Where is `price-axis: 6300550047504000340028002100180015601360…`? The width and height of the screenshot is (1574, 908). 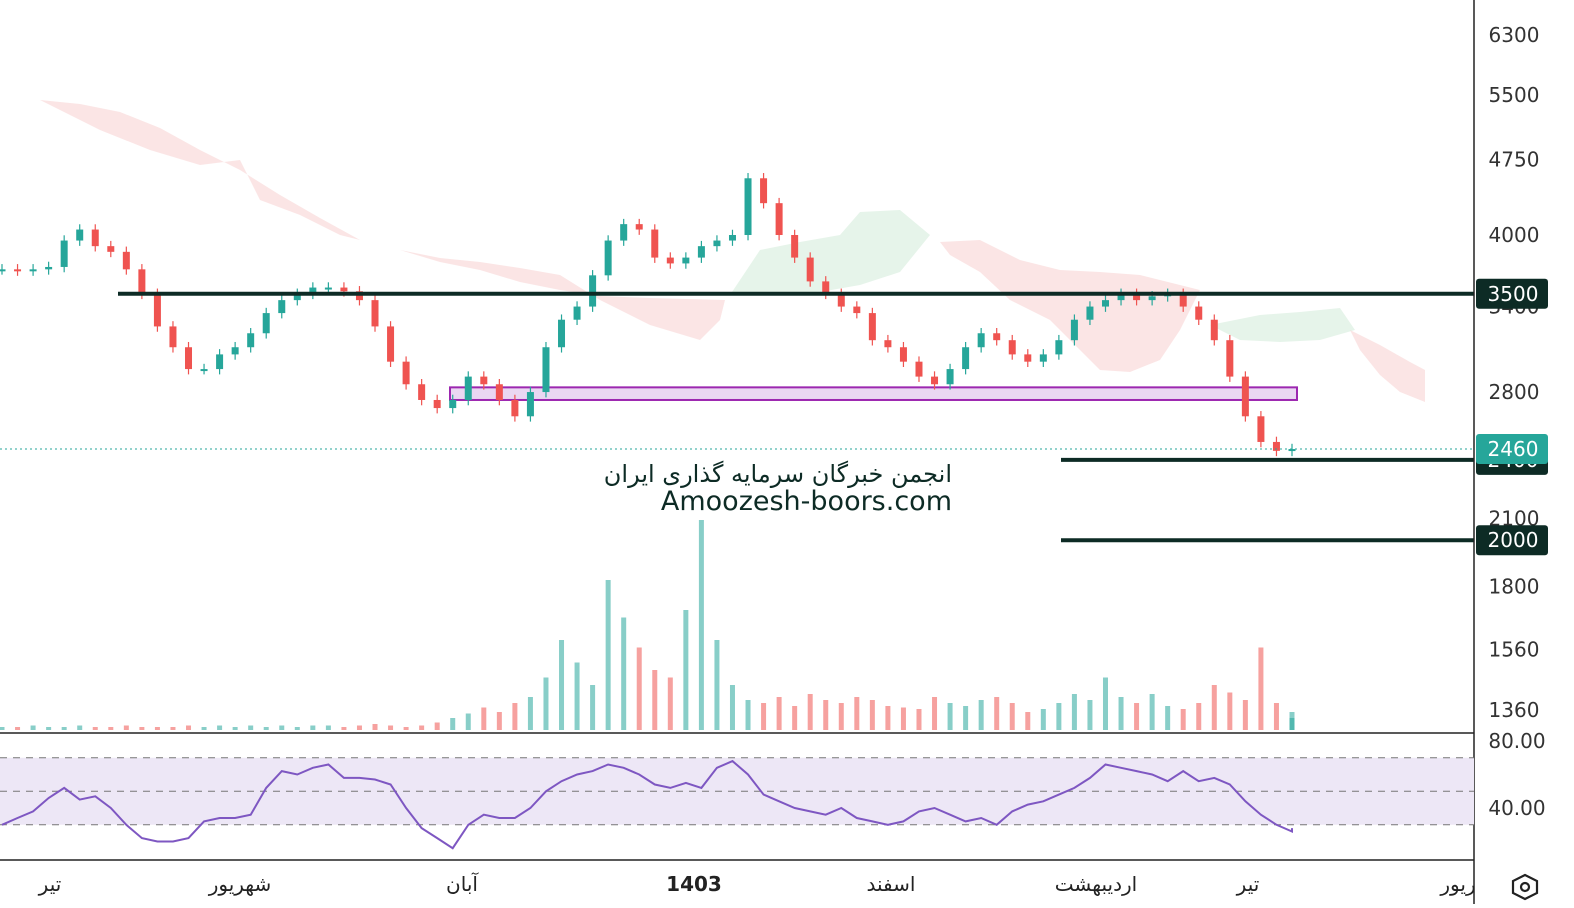 price-axis: 6300550047504000340028002100180015601360… is located at coordinates (1512, 372).